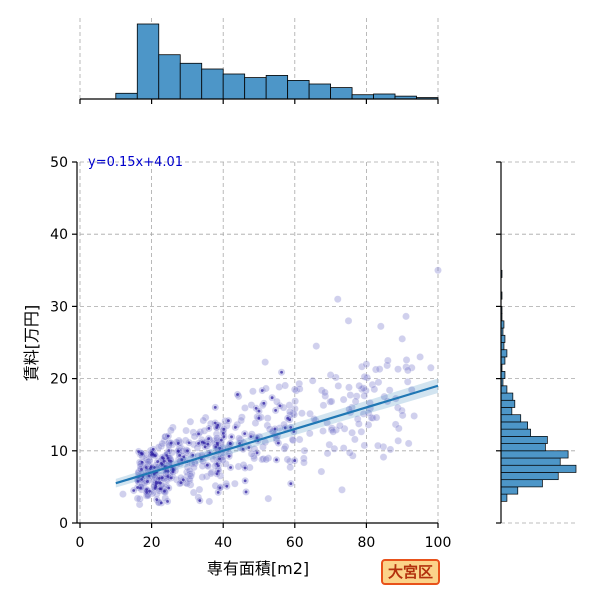 The width and height of the screenshot is (600, 600). Describe the element at coordinates (438, 543) in the screenshot. I see `x-tick-label: 100` at that location.